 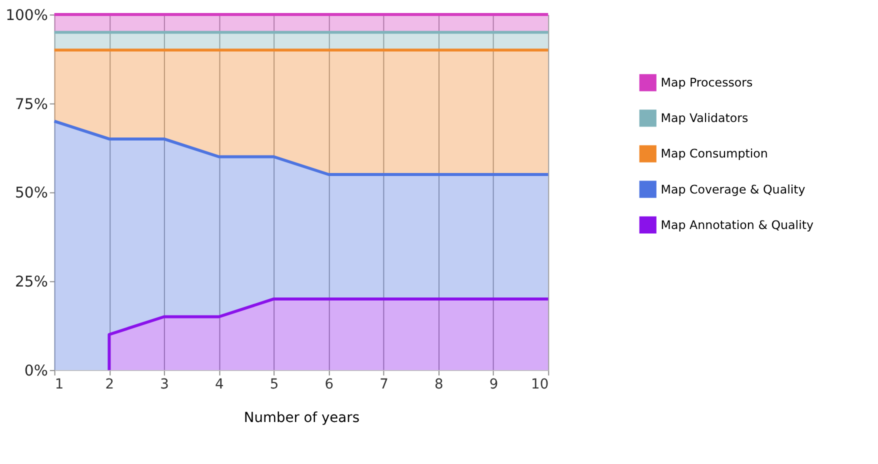 I want to click on y-tick-label: 0%, so click(x=36, y=371).